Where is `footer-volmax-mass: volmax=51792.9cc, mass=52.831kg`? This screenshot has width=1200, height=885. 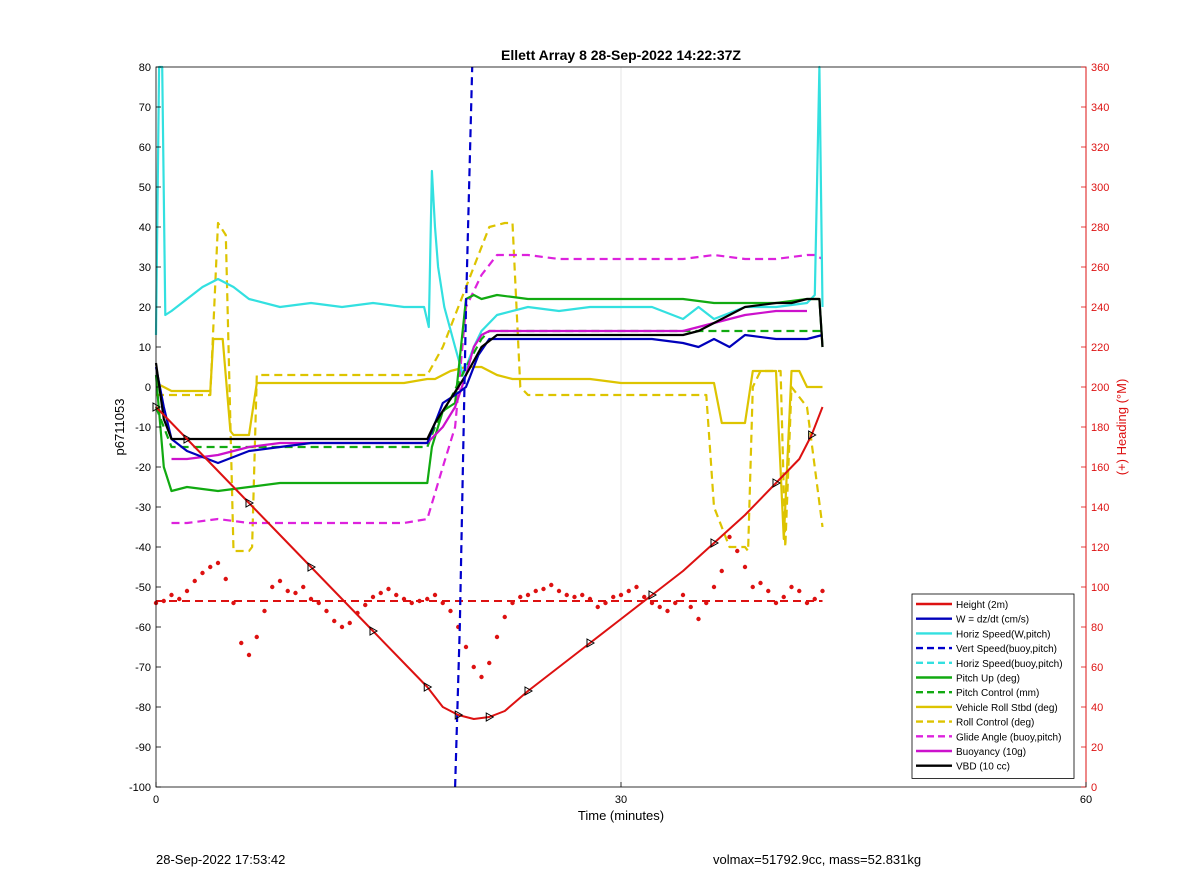 footer-volmax-mass: volmax=51792.9cc, mass=52.831kg is located at coordinates (817, 859).